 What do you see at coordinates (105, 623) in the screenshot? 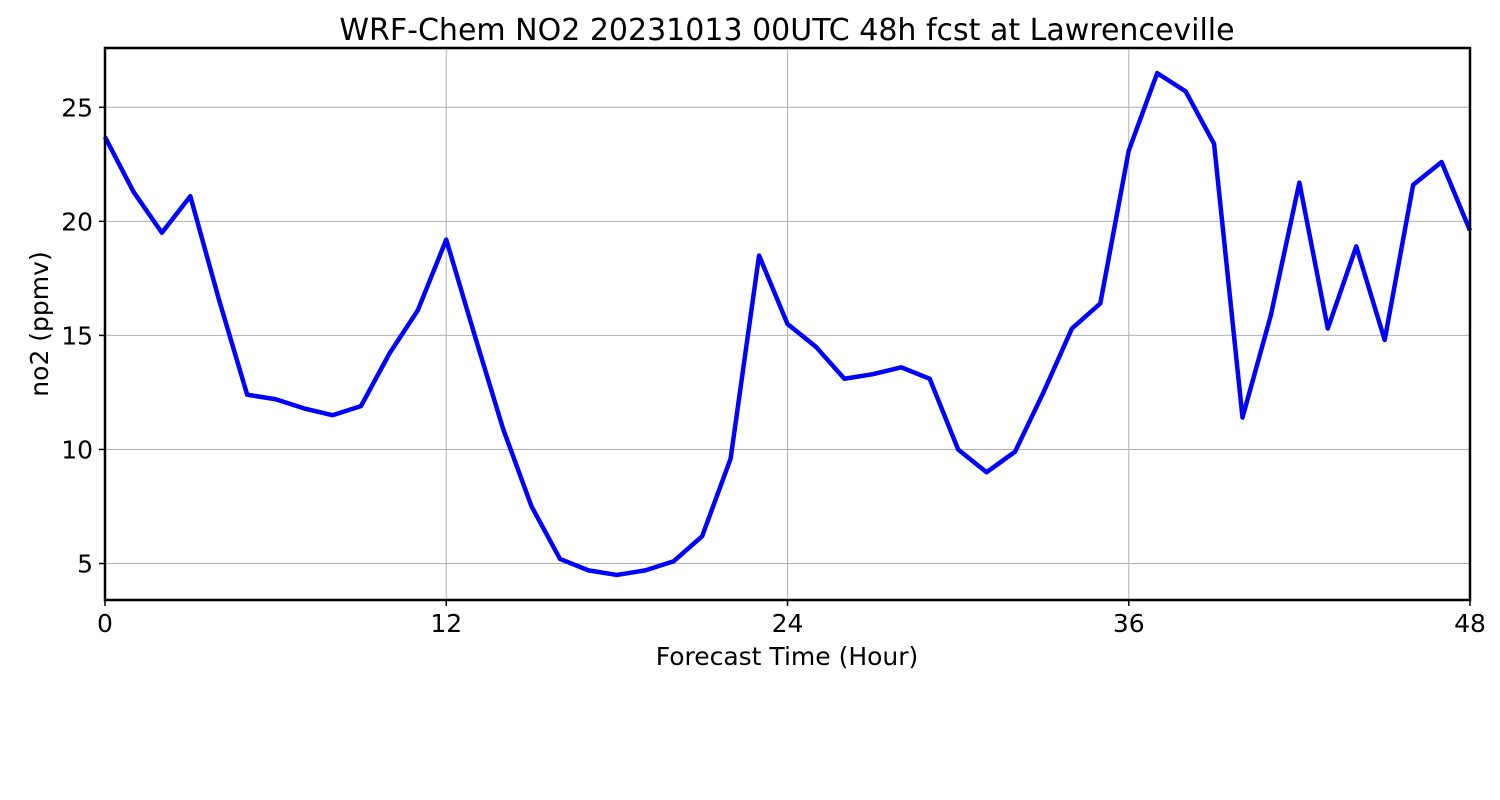
I see `x-tick-label: 0` at bounding box center [105, 623].